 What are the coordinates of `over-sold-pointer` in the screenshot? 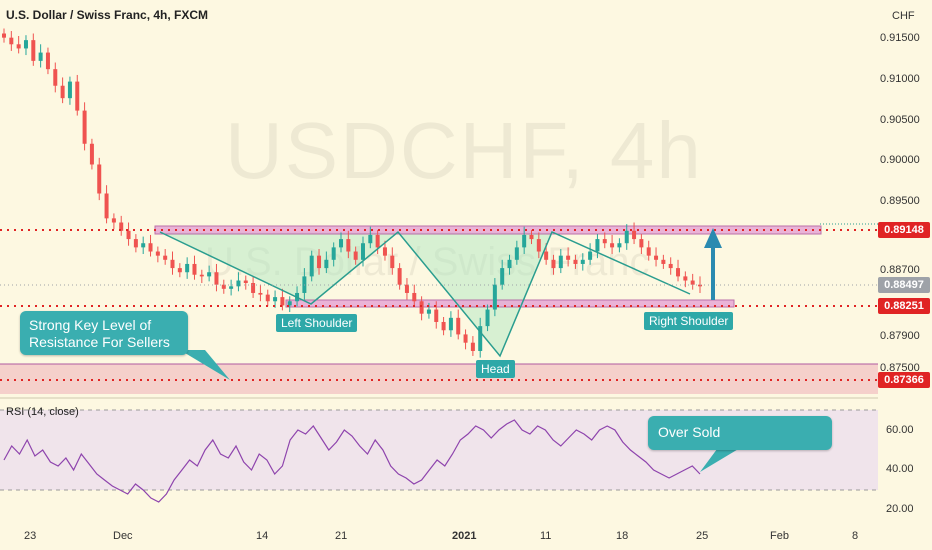 It's located at (722, 458).